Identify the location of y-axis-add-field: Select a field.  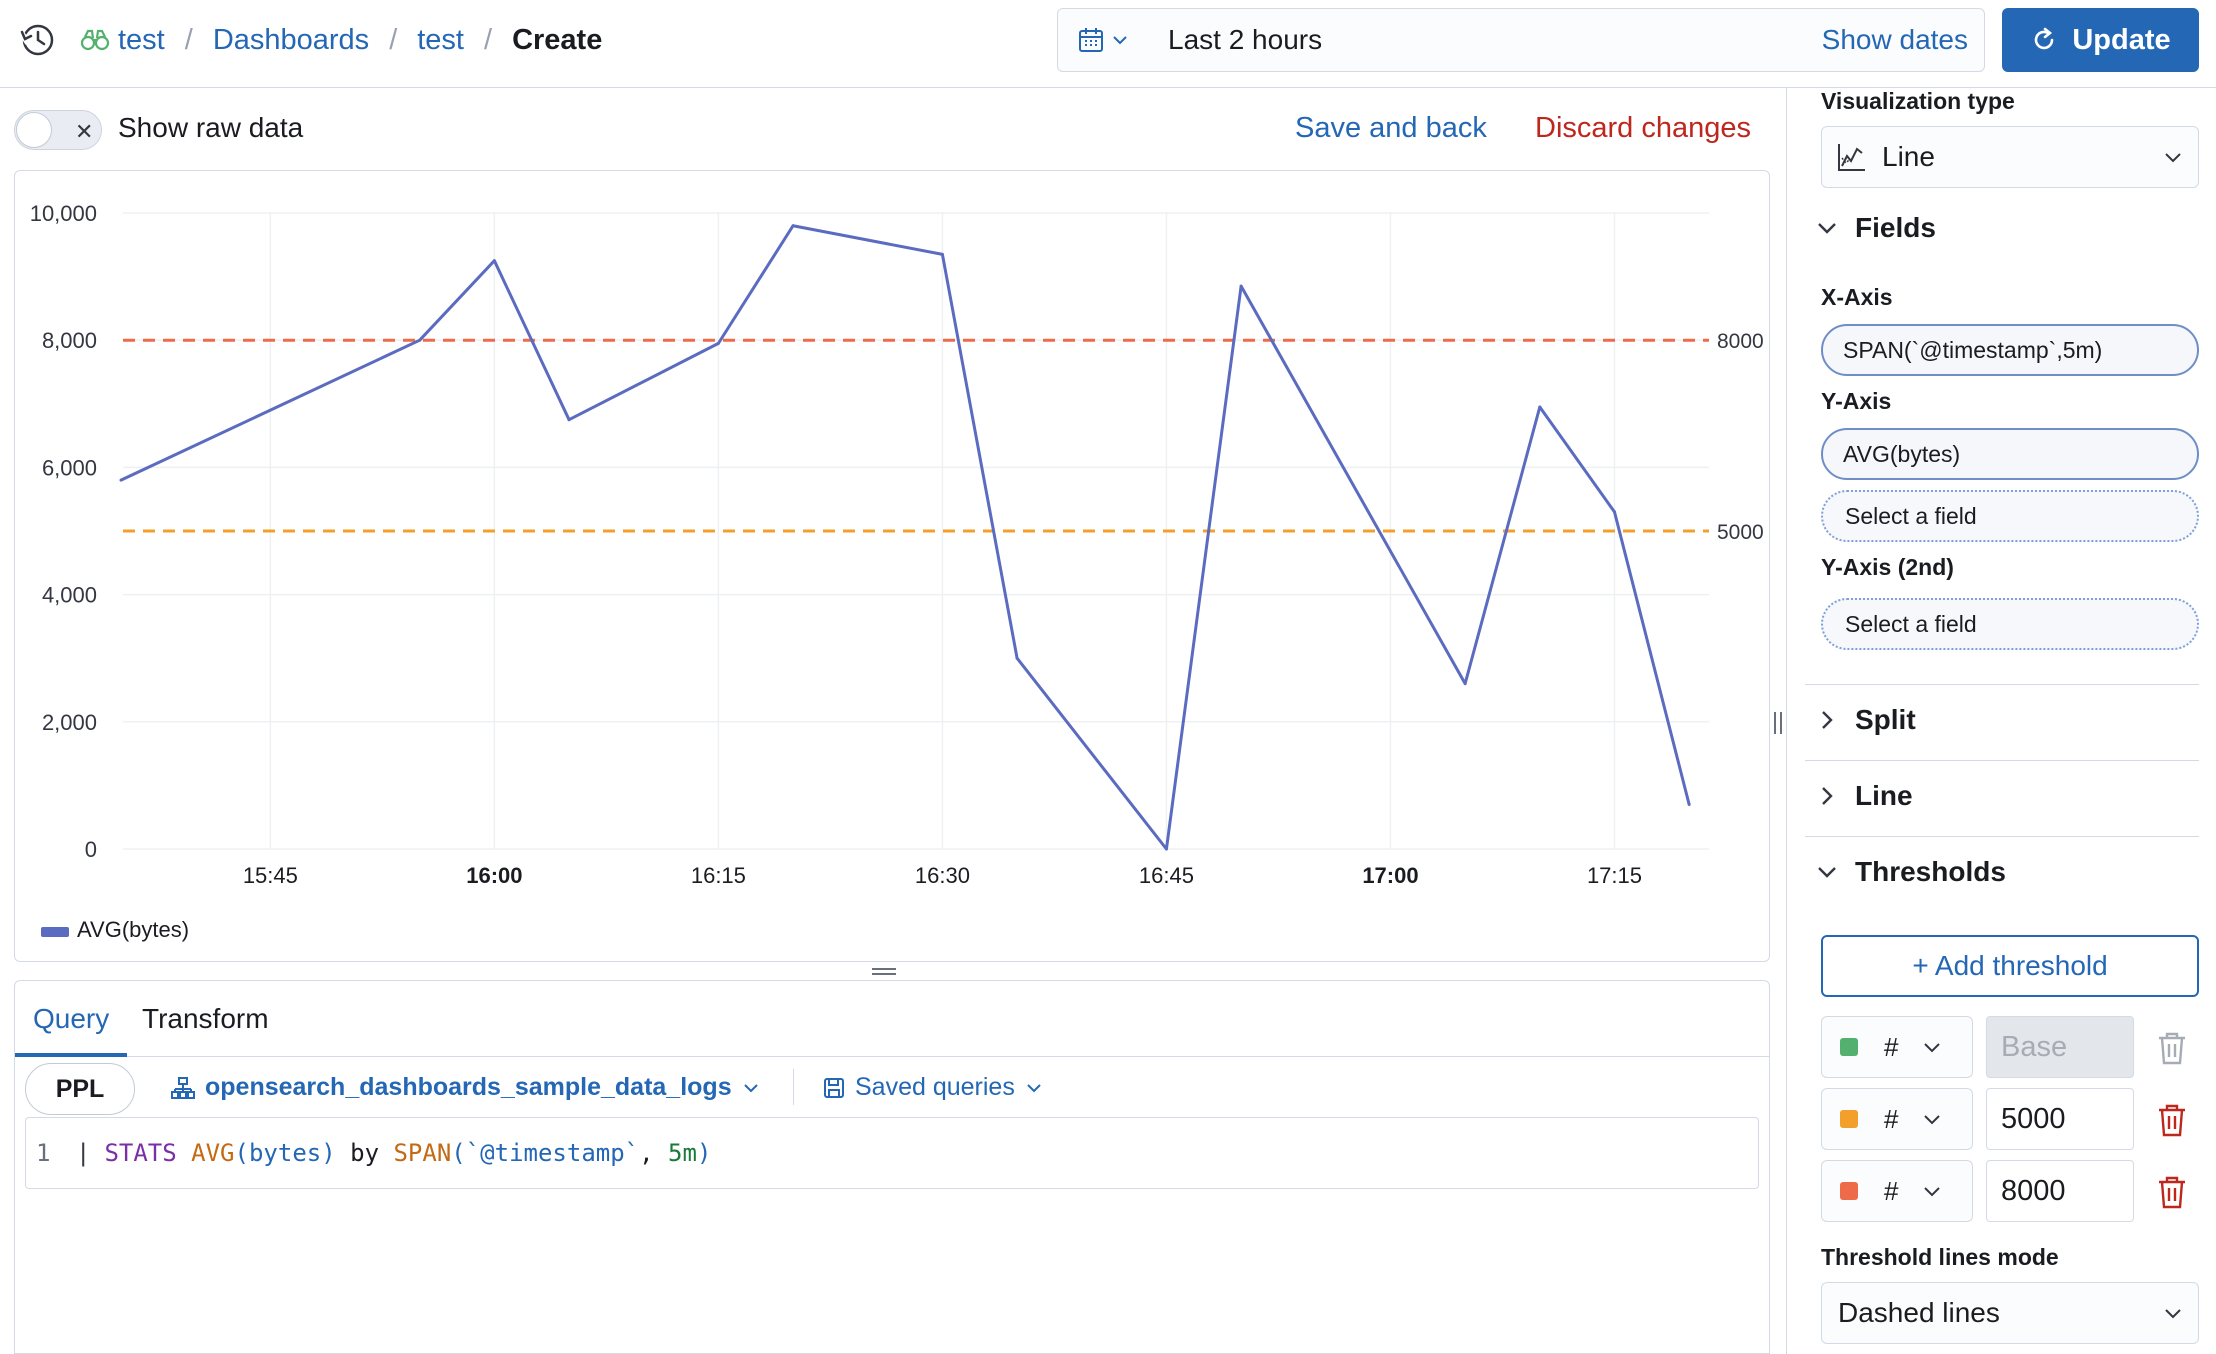
(2010, 516).